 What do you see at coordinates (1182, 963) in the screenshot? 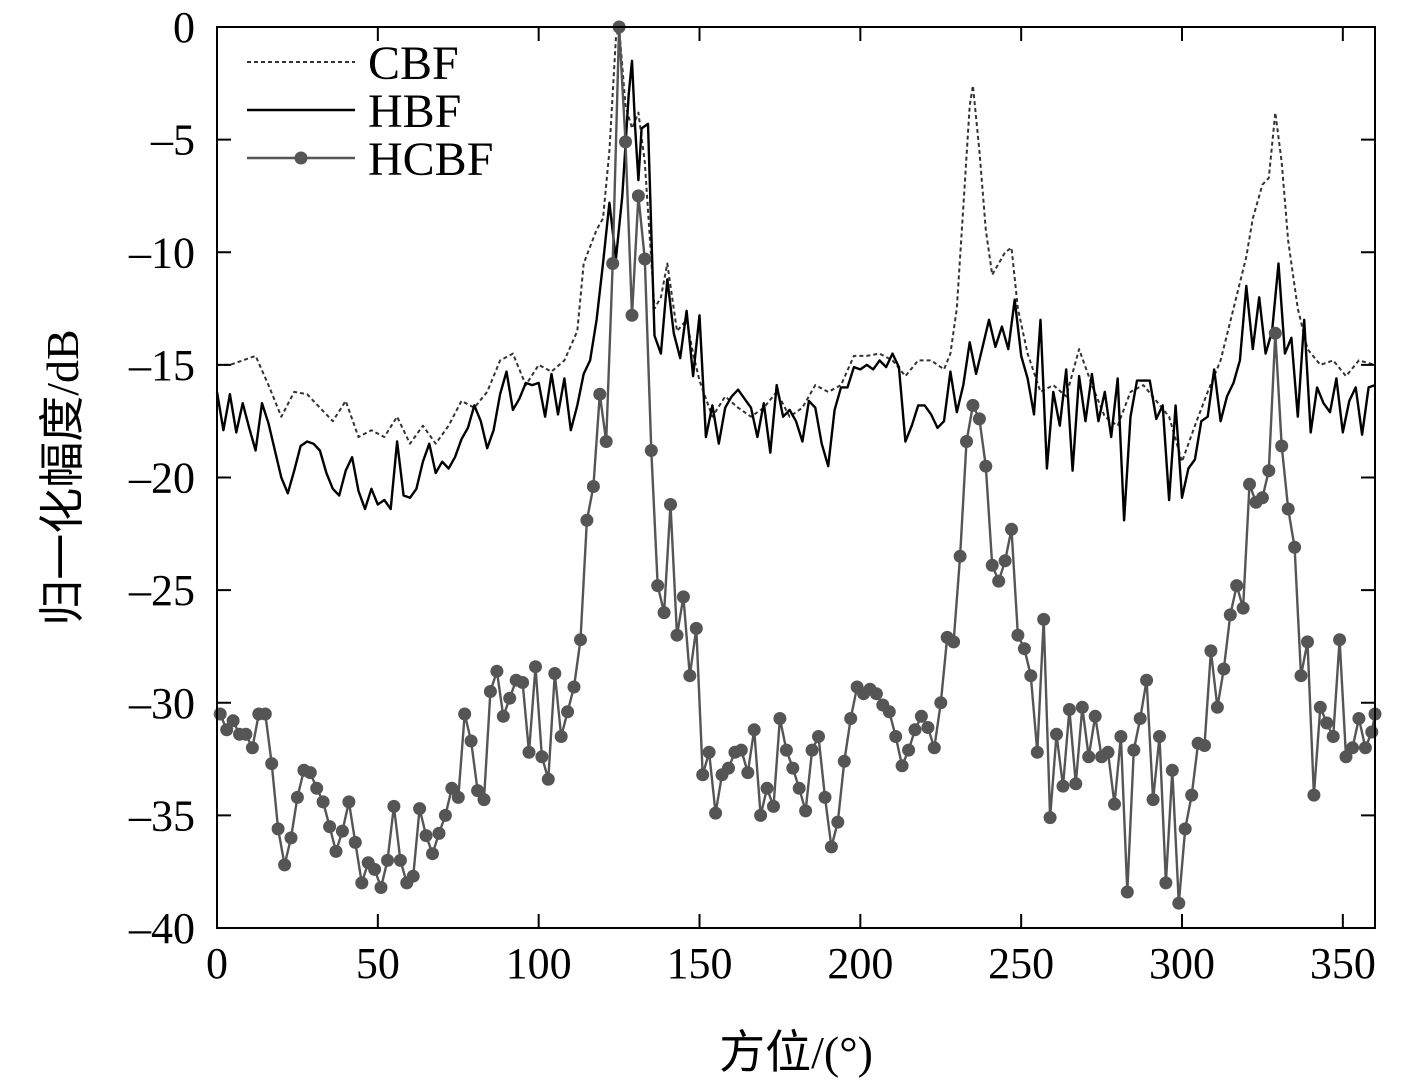
I see `x-tick-label: 300` at bounding box center [1182, 963].